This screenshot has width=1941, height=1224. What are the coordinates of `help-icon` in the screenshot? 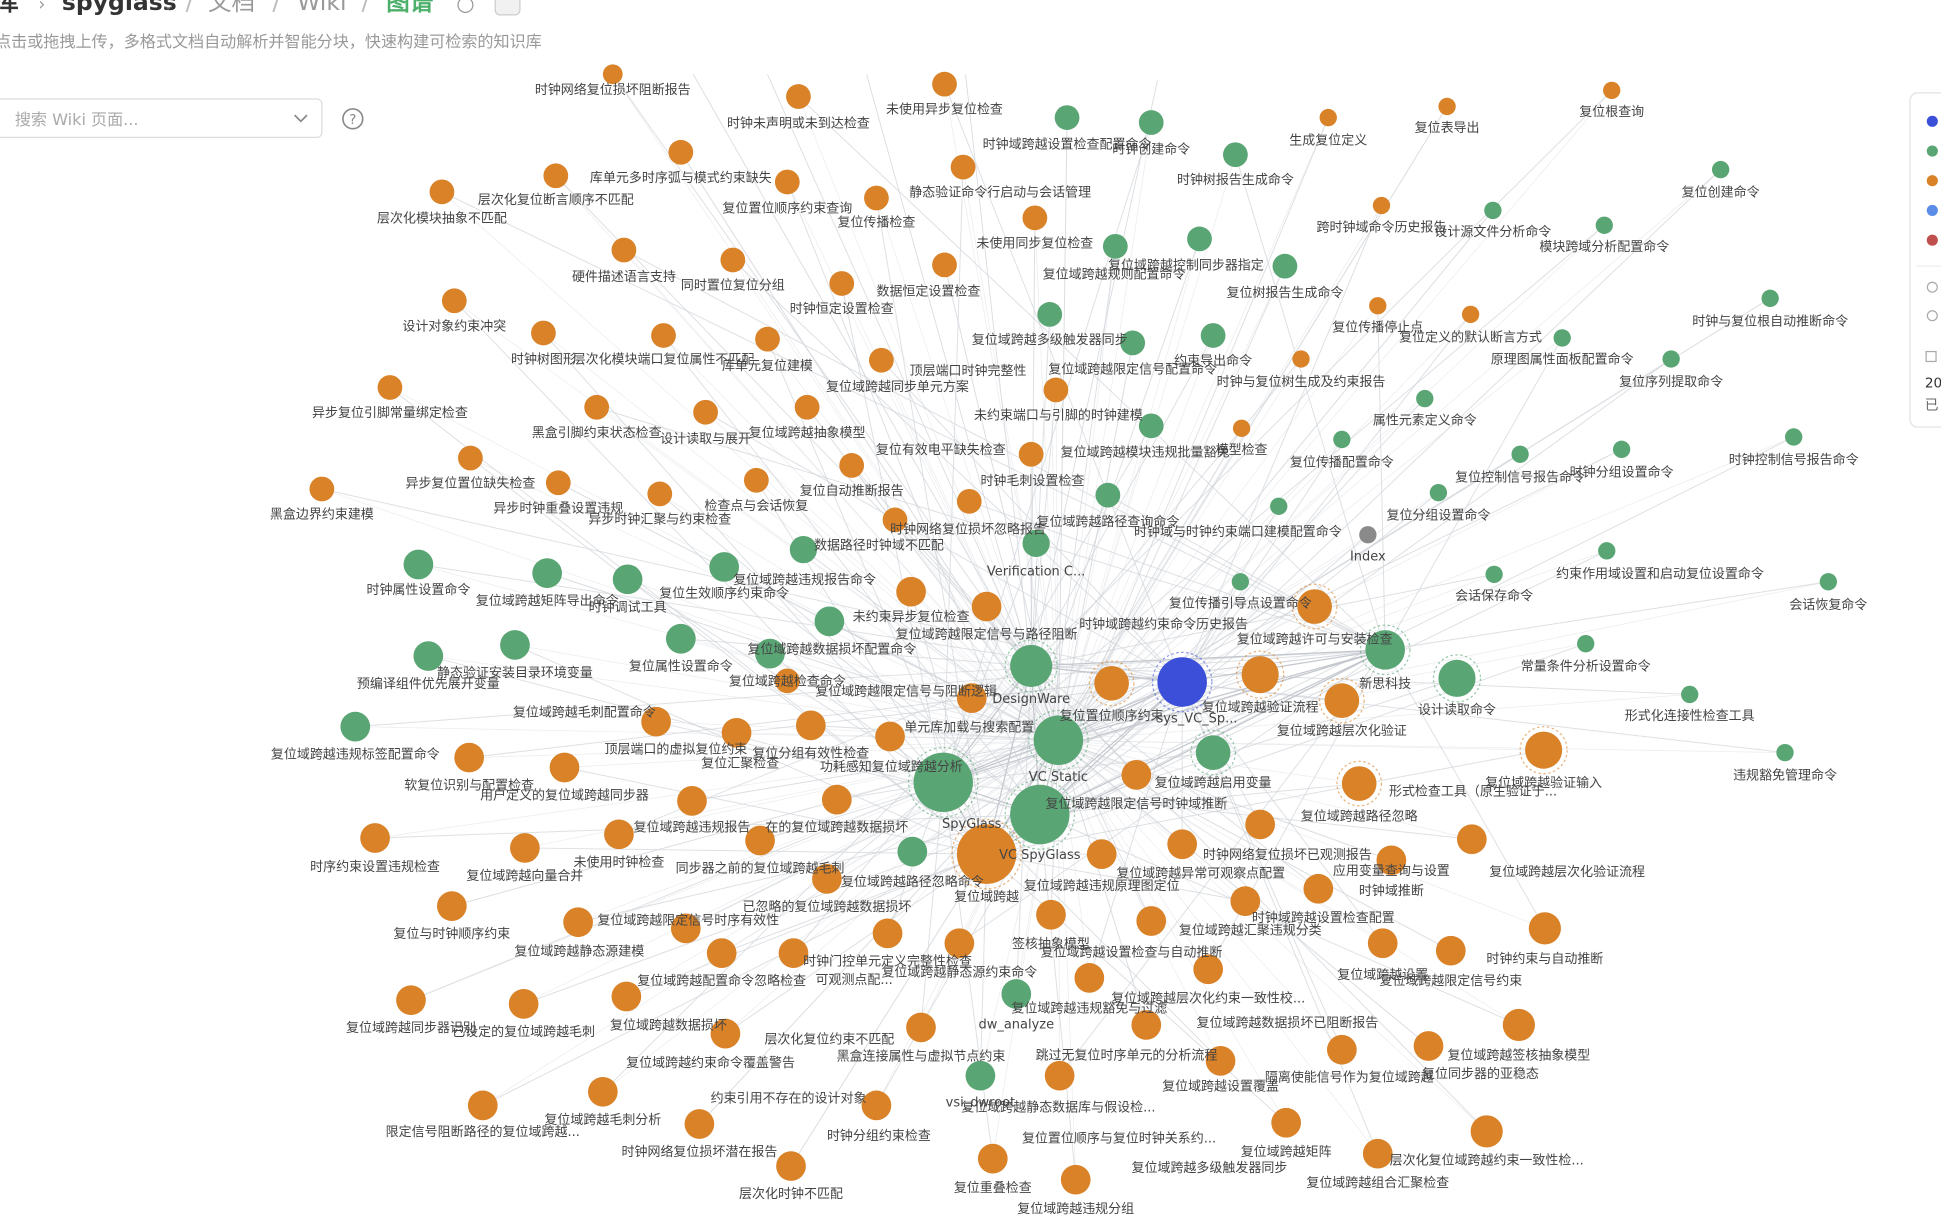 It's located at (353, 119).